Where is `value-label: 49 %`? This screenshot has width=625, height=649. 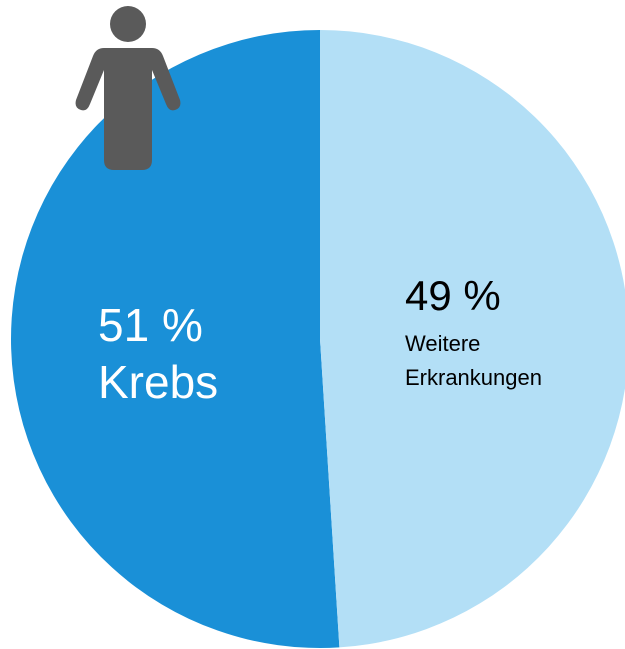 value-label: 49 % is located at coordinates (453, 295).